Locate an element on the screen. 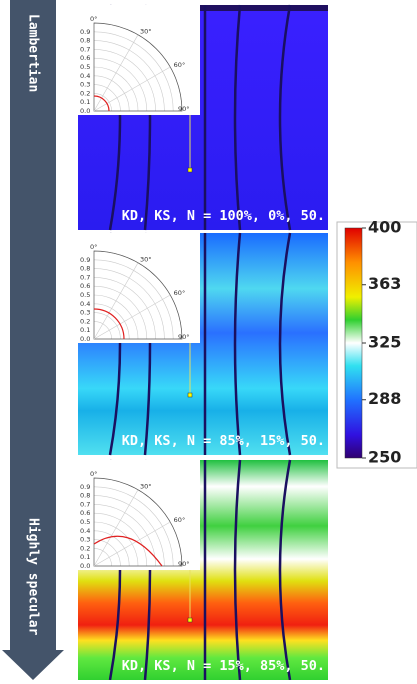 This screenshot has width=417, height=684. arrow-top-label: Lambertian is located at coordinates (33, 53).